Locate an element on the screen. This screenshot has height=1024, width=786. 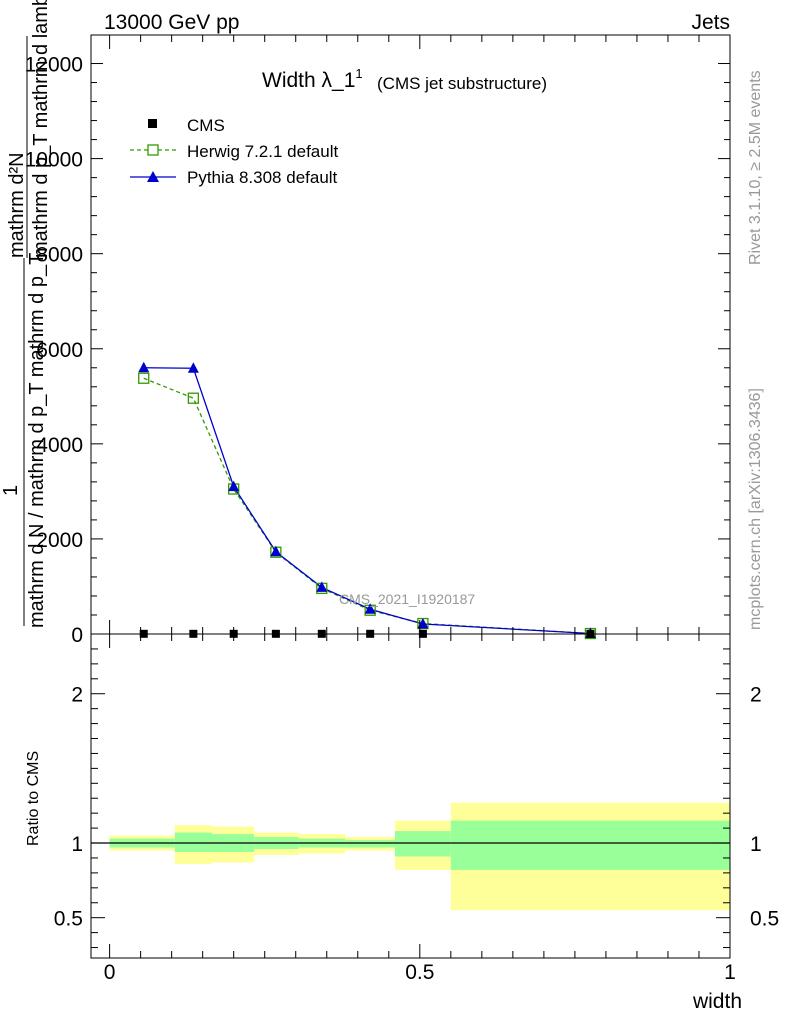
legend-herwig-marker is located at coordinates (153, 150).